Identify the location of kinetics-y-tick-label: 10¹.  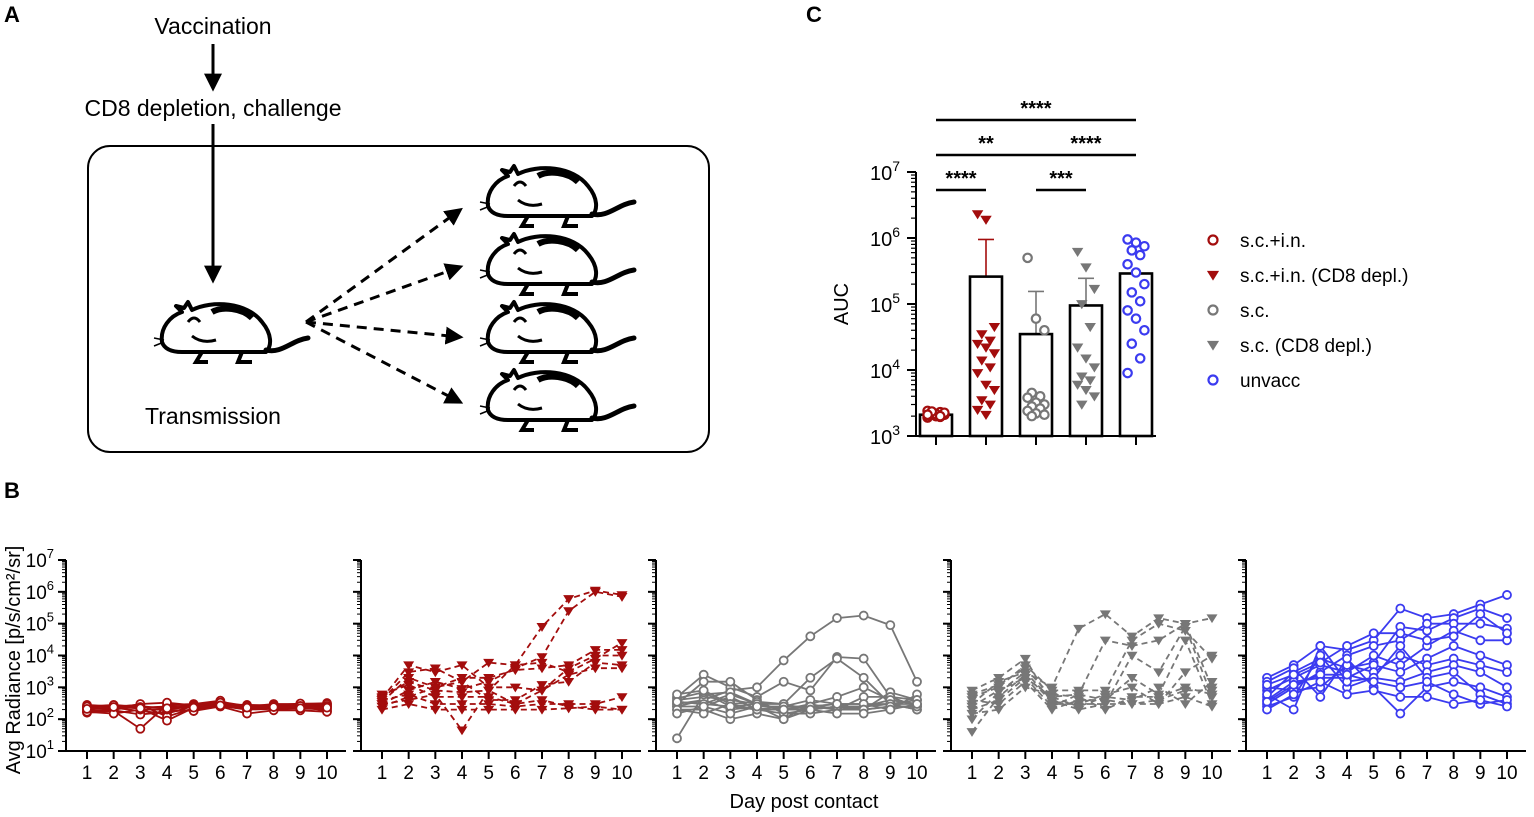
(40, 750).